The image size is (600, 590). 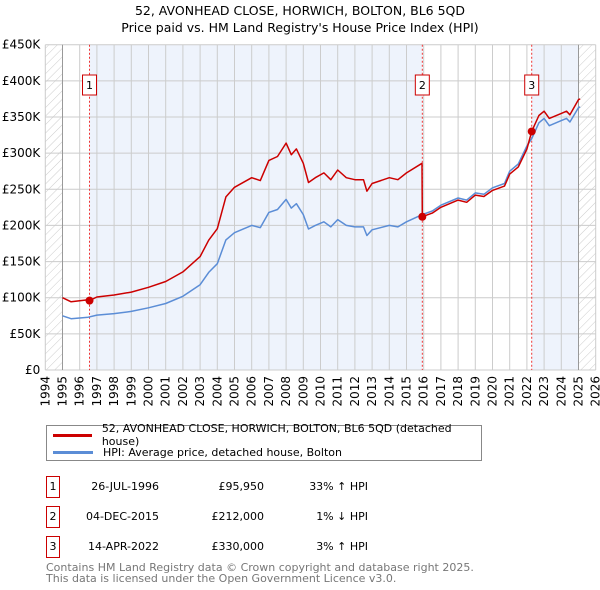 What do you see at coordinates (32, 370) in the screenshot?
I see `y-tick-label: £0` at bounding box center [32, 370].